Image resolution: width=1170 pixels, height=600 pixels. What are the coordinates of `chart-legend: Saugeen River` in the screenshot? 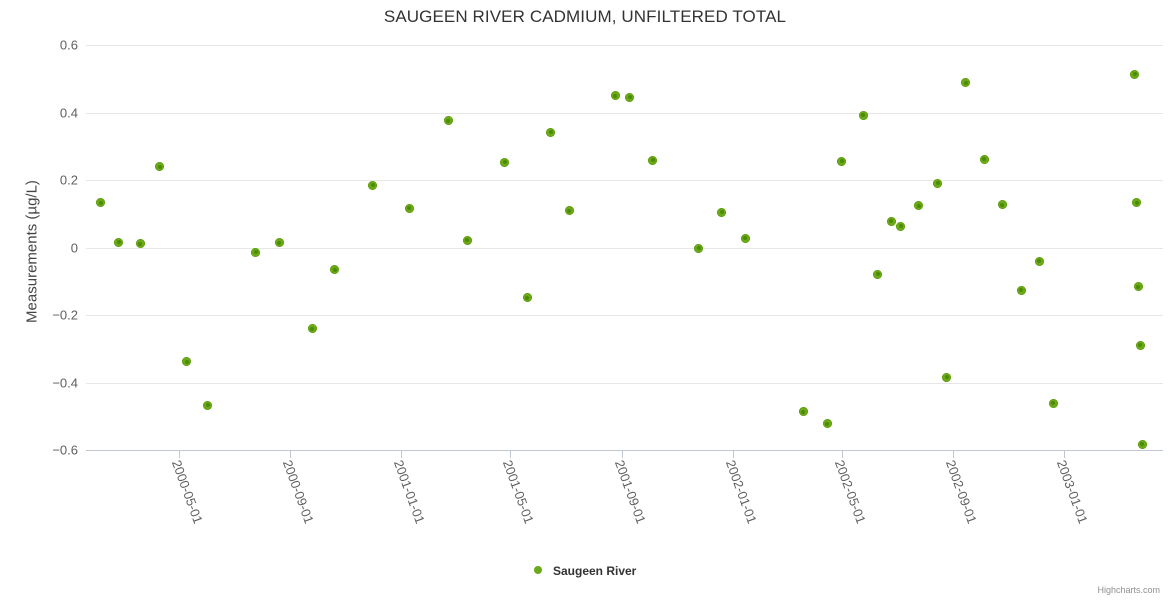 It's located at (585, 570).